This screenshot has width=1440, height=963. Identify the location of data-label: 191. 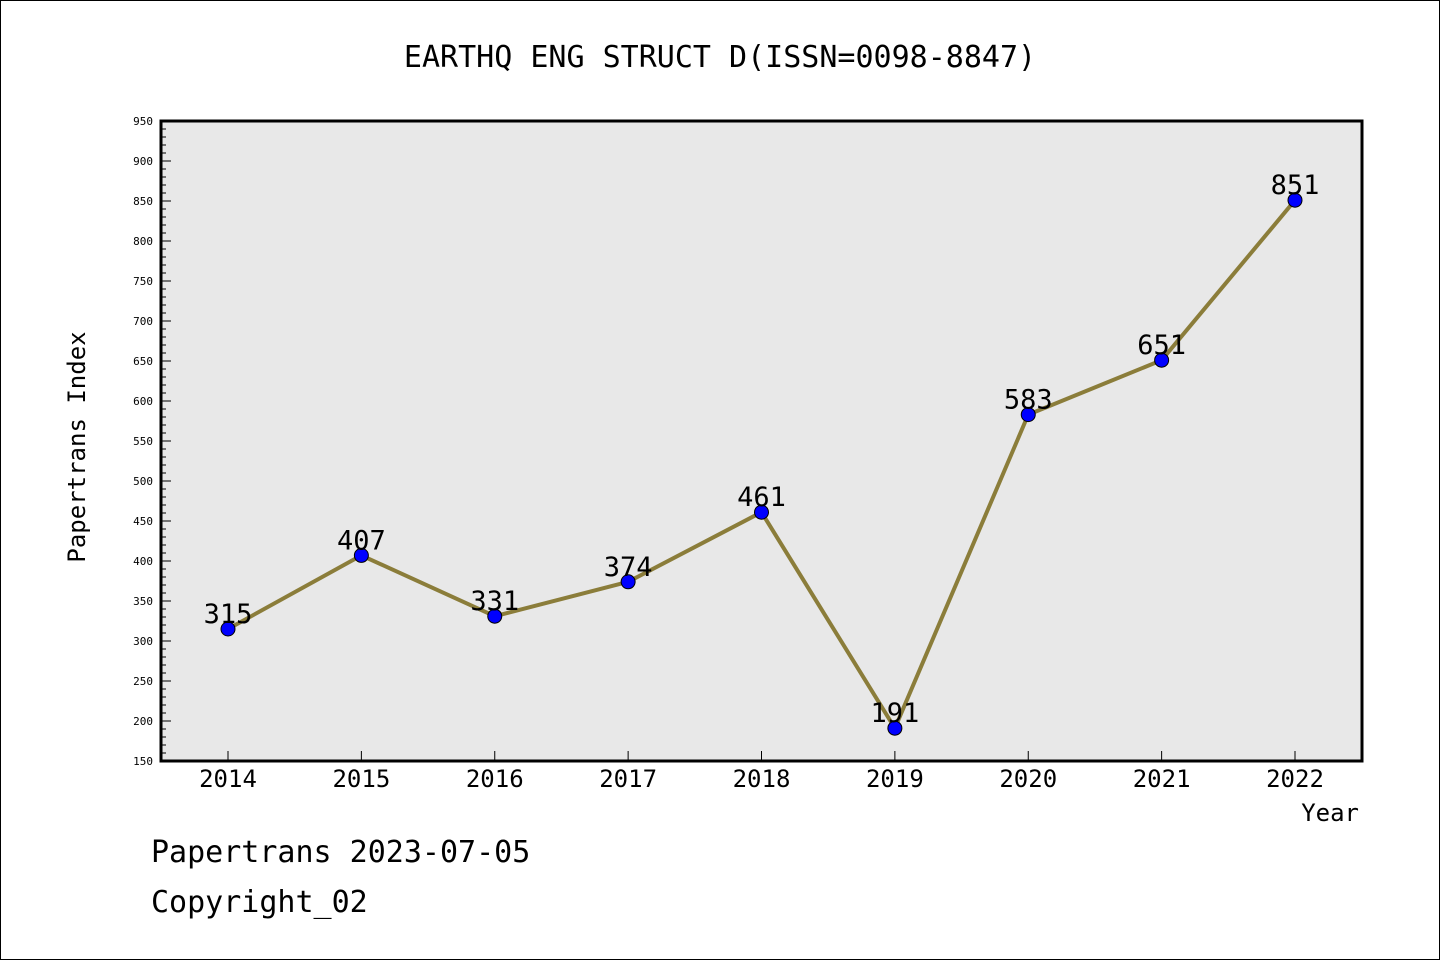
(894, 713).